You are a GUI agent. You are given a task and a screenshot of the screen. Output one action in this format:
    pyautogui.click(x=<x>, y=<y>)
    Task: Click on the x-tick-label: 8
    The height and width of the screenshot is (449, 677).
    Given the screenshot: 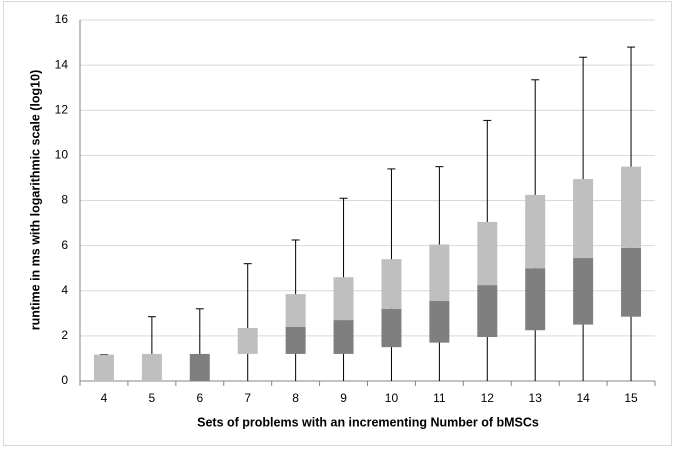 What is the action you would take?
    pyautogui.click(x=295, y=398)
    